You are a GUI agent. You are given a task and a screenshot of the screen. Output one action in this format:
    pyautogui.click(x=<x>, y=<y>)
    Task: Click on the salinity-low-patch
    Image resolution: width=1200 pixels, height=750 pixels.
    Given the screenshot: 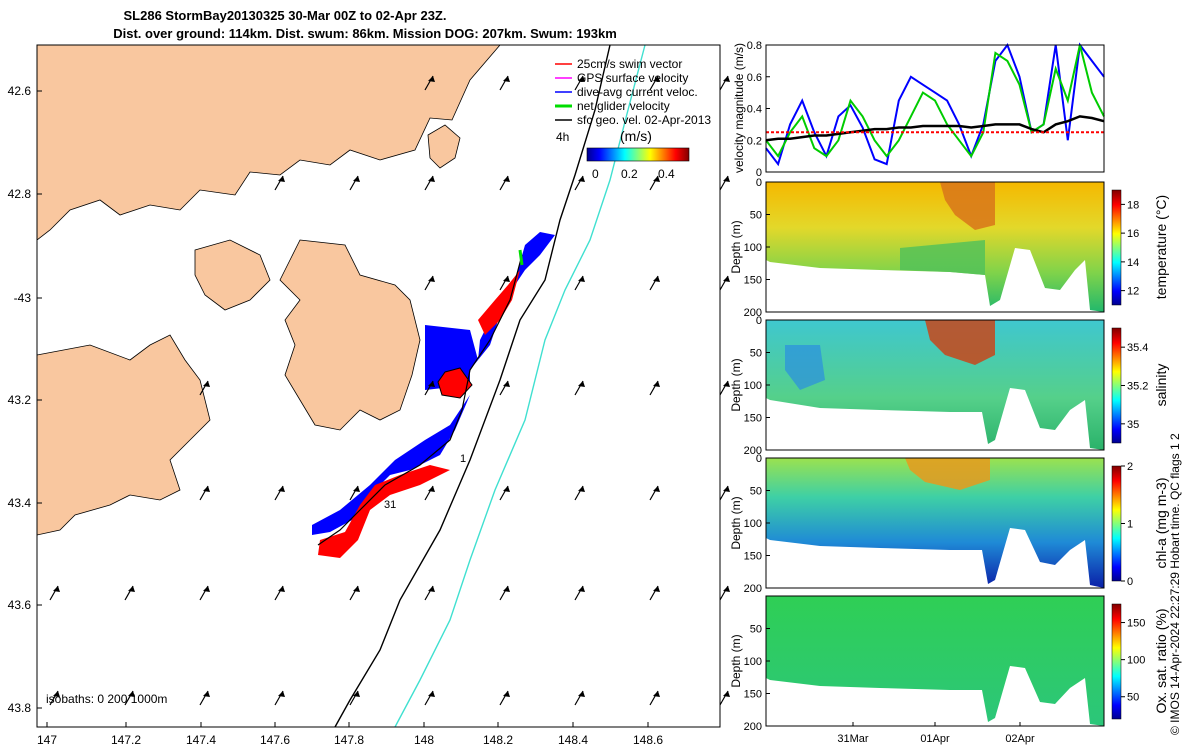 What is the action you would take?
    pyautogui.click(x=805, y=367)
    